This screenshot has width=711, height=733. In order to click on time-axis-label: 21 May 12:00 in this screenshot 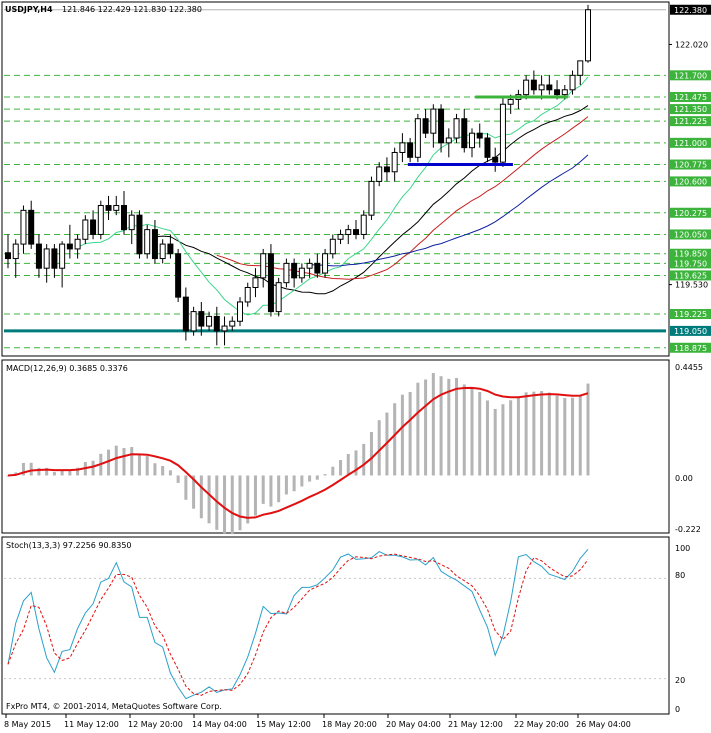, I will do `click(475, 724)`.